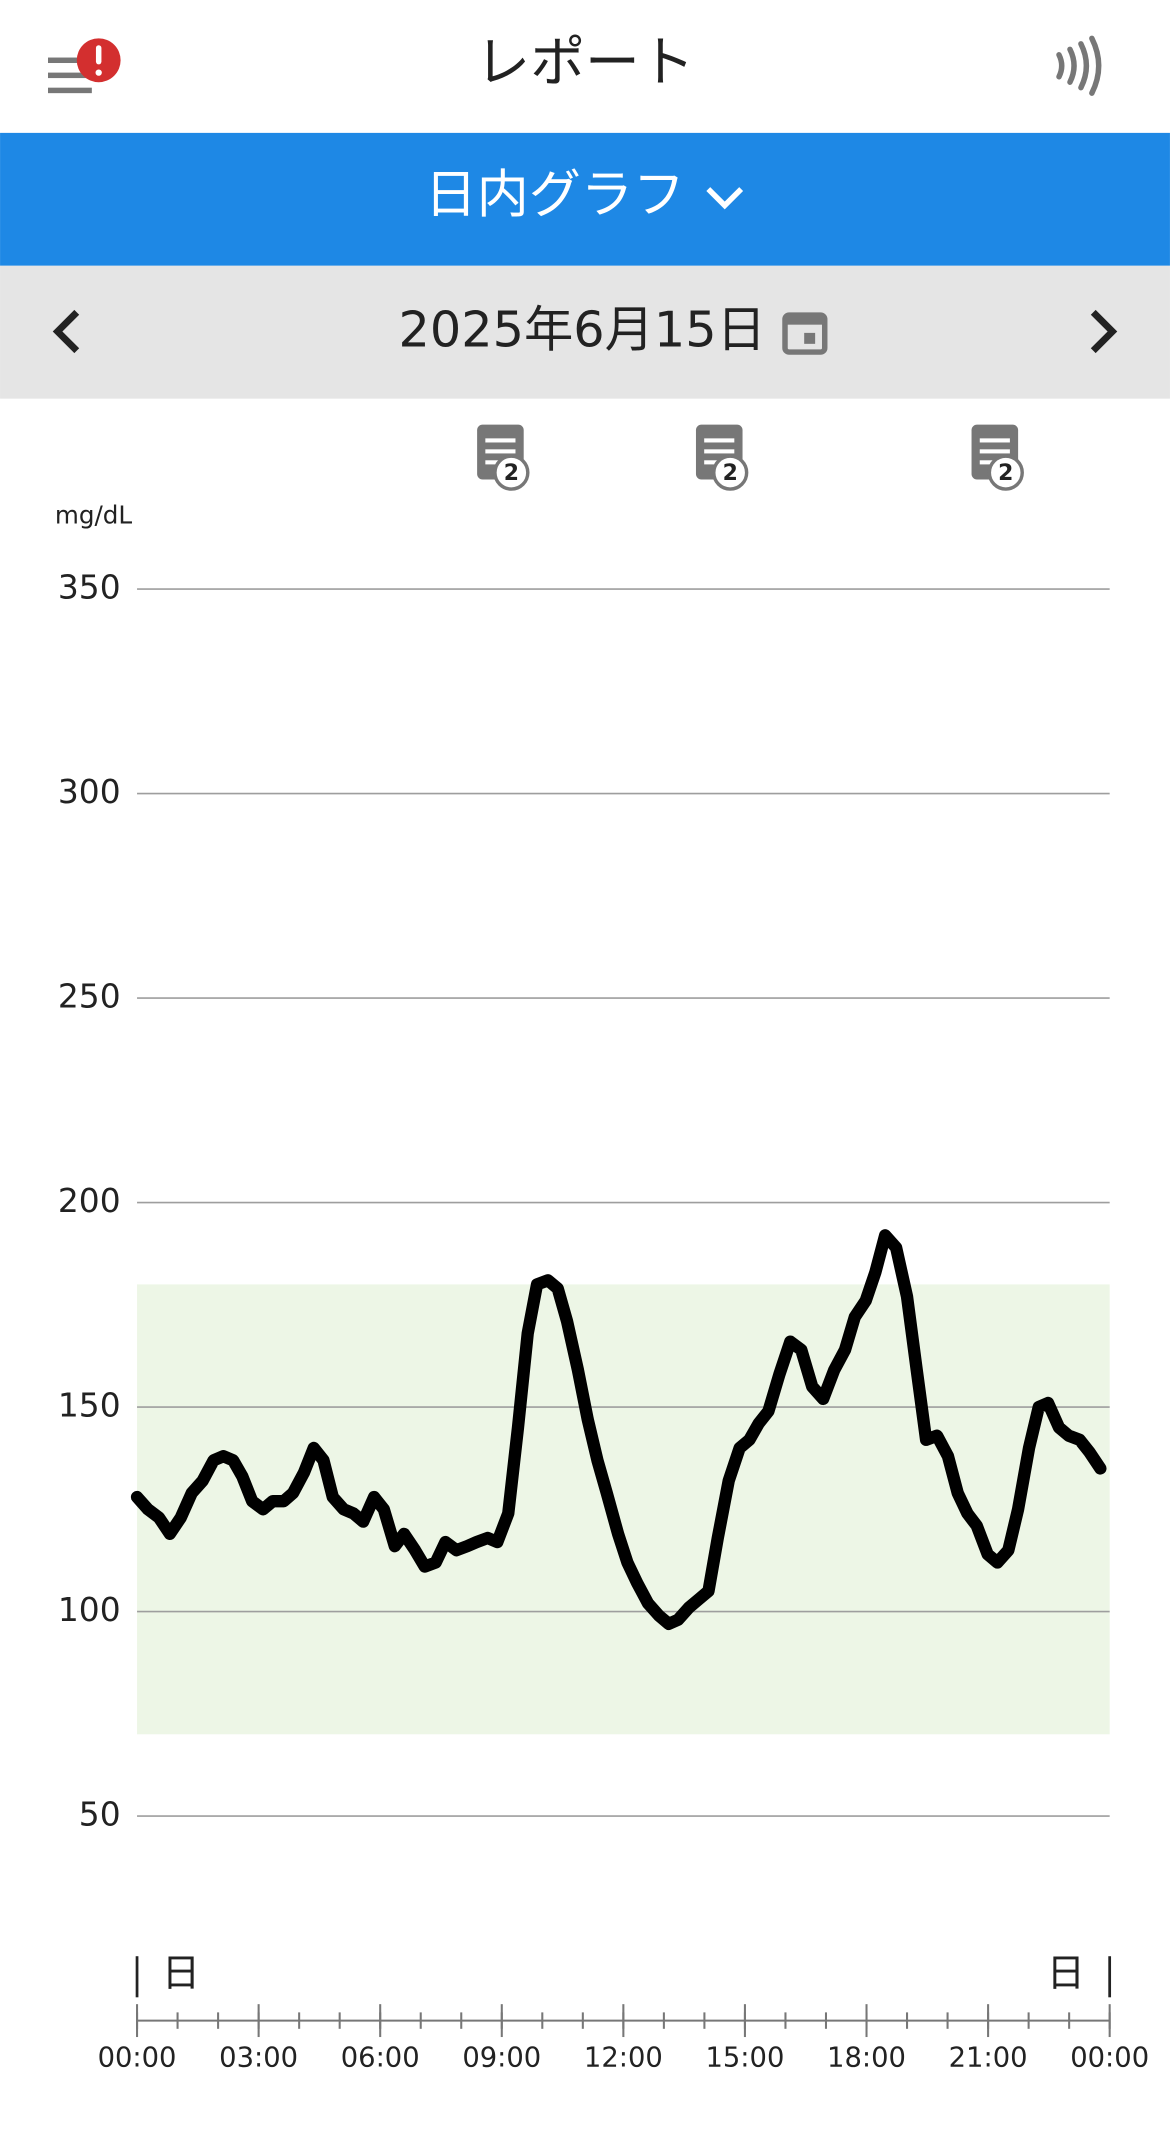  I want to click on tab-bar, so click(585, 199).